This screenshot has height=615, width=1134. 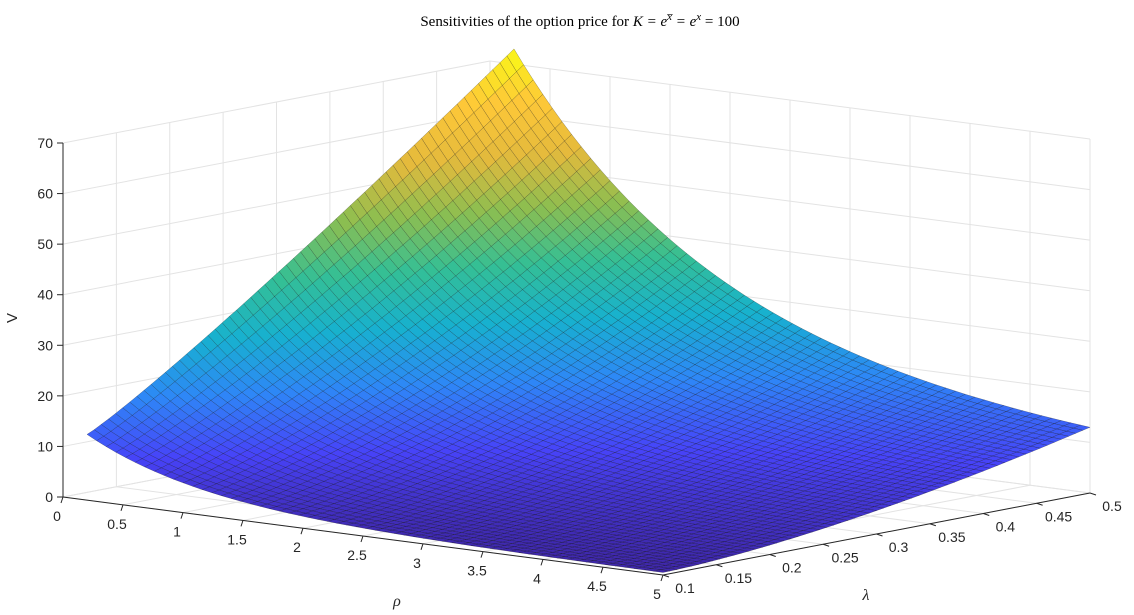 What do you see at coordinates (899, 547) in the screenshot?
I see `y-tick-label-4: 0.3` at bounding box center [899, 547].